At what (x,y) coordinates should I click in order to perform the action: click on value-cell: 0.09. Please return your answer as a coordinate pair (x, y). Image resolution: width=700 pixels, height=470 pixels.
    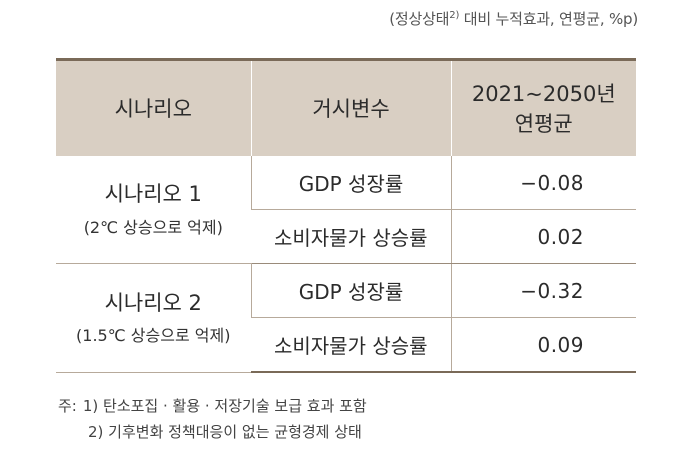
    Looking at the image, I should click on (543, 345).